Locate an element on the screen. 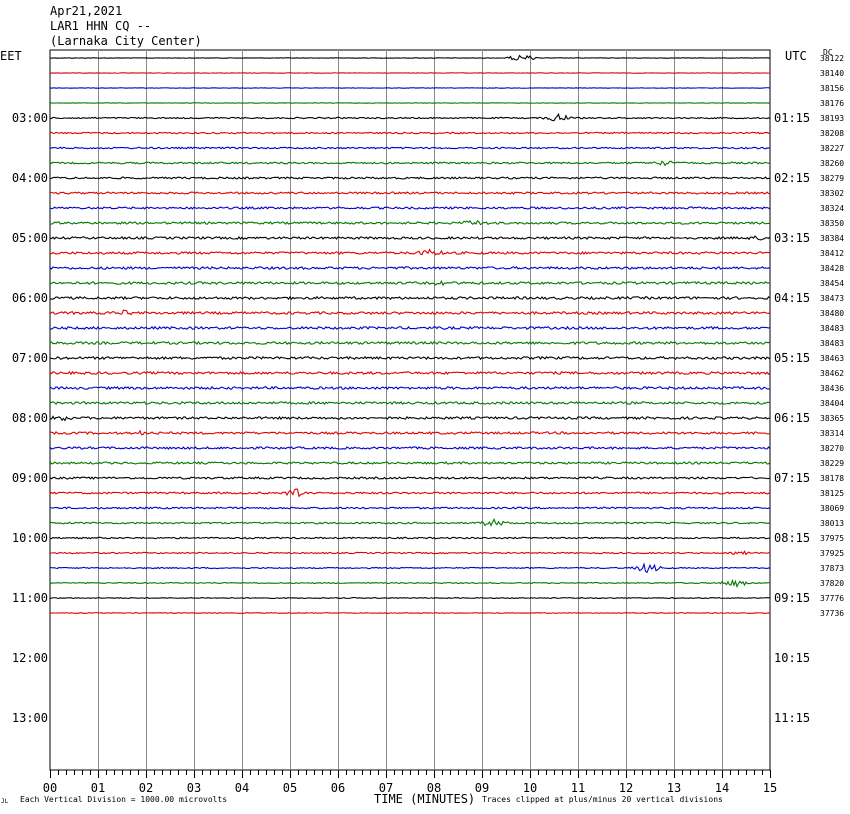 This screenshot has height=814, width=850. station-code: LAR1 HHN CQ -- is located at coordinates (101, 26).